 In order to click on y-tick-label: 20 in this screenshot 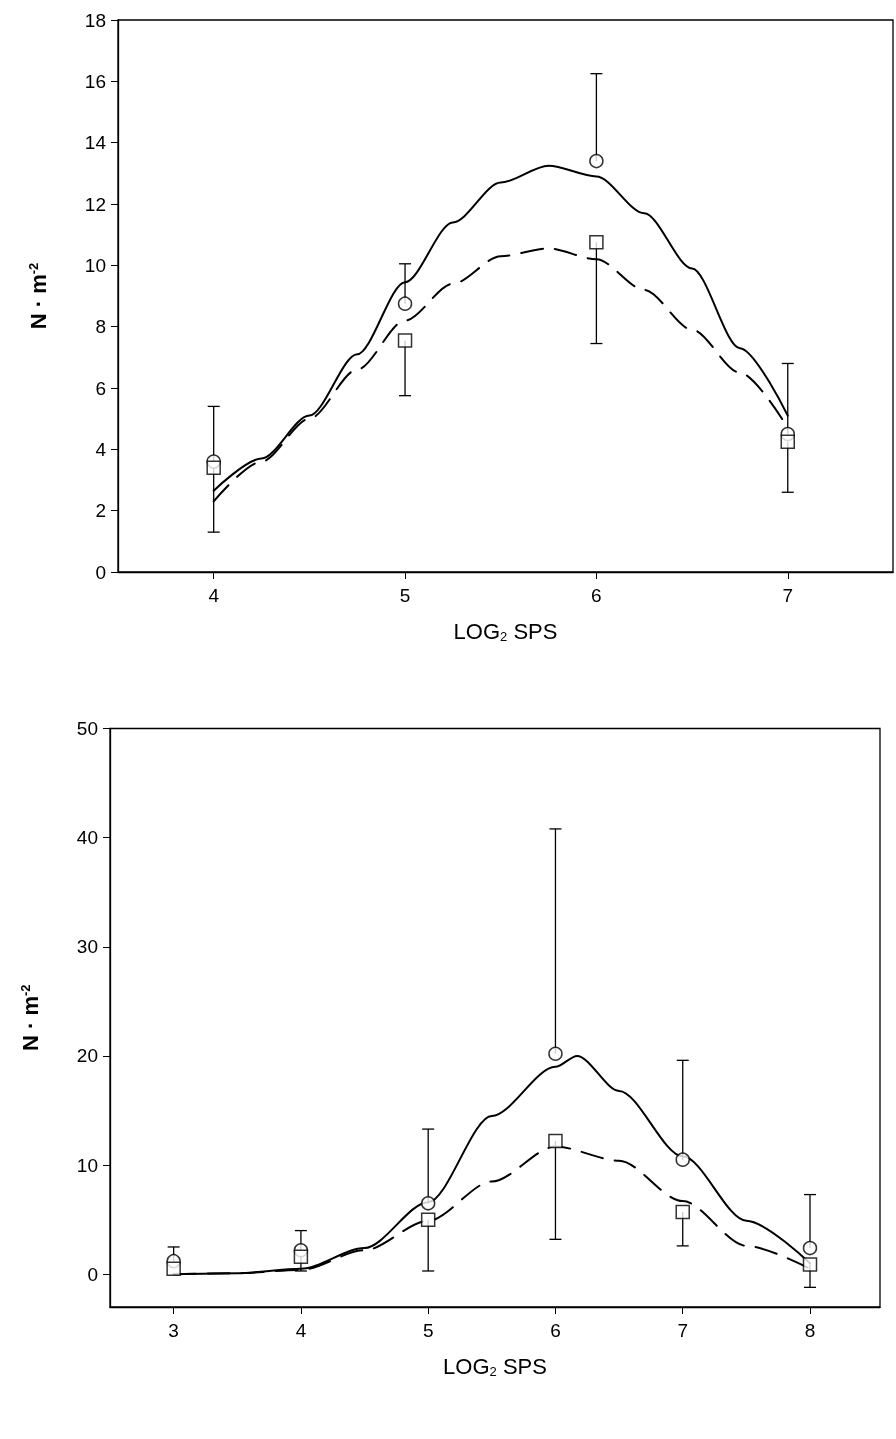, I will do `click(87, 1056)`.